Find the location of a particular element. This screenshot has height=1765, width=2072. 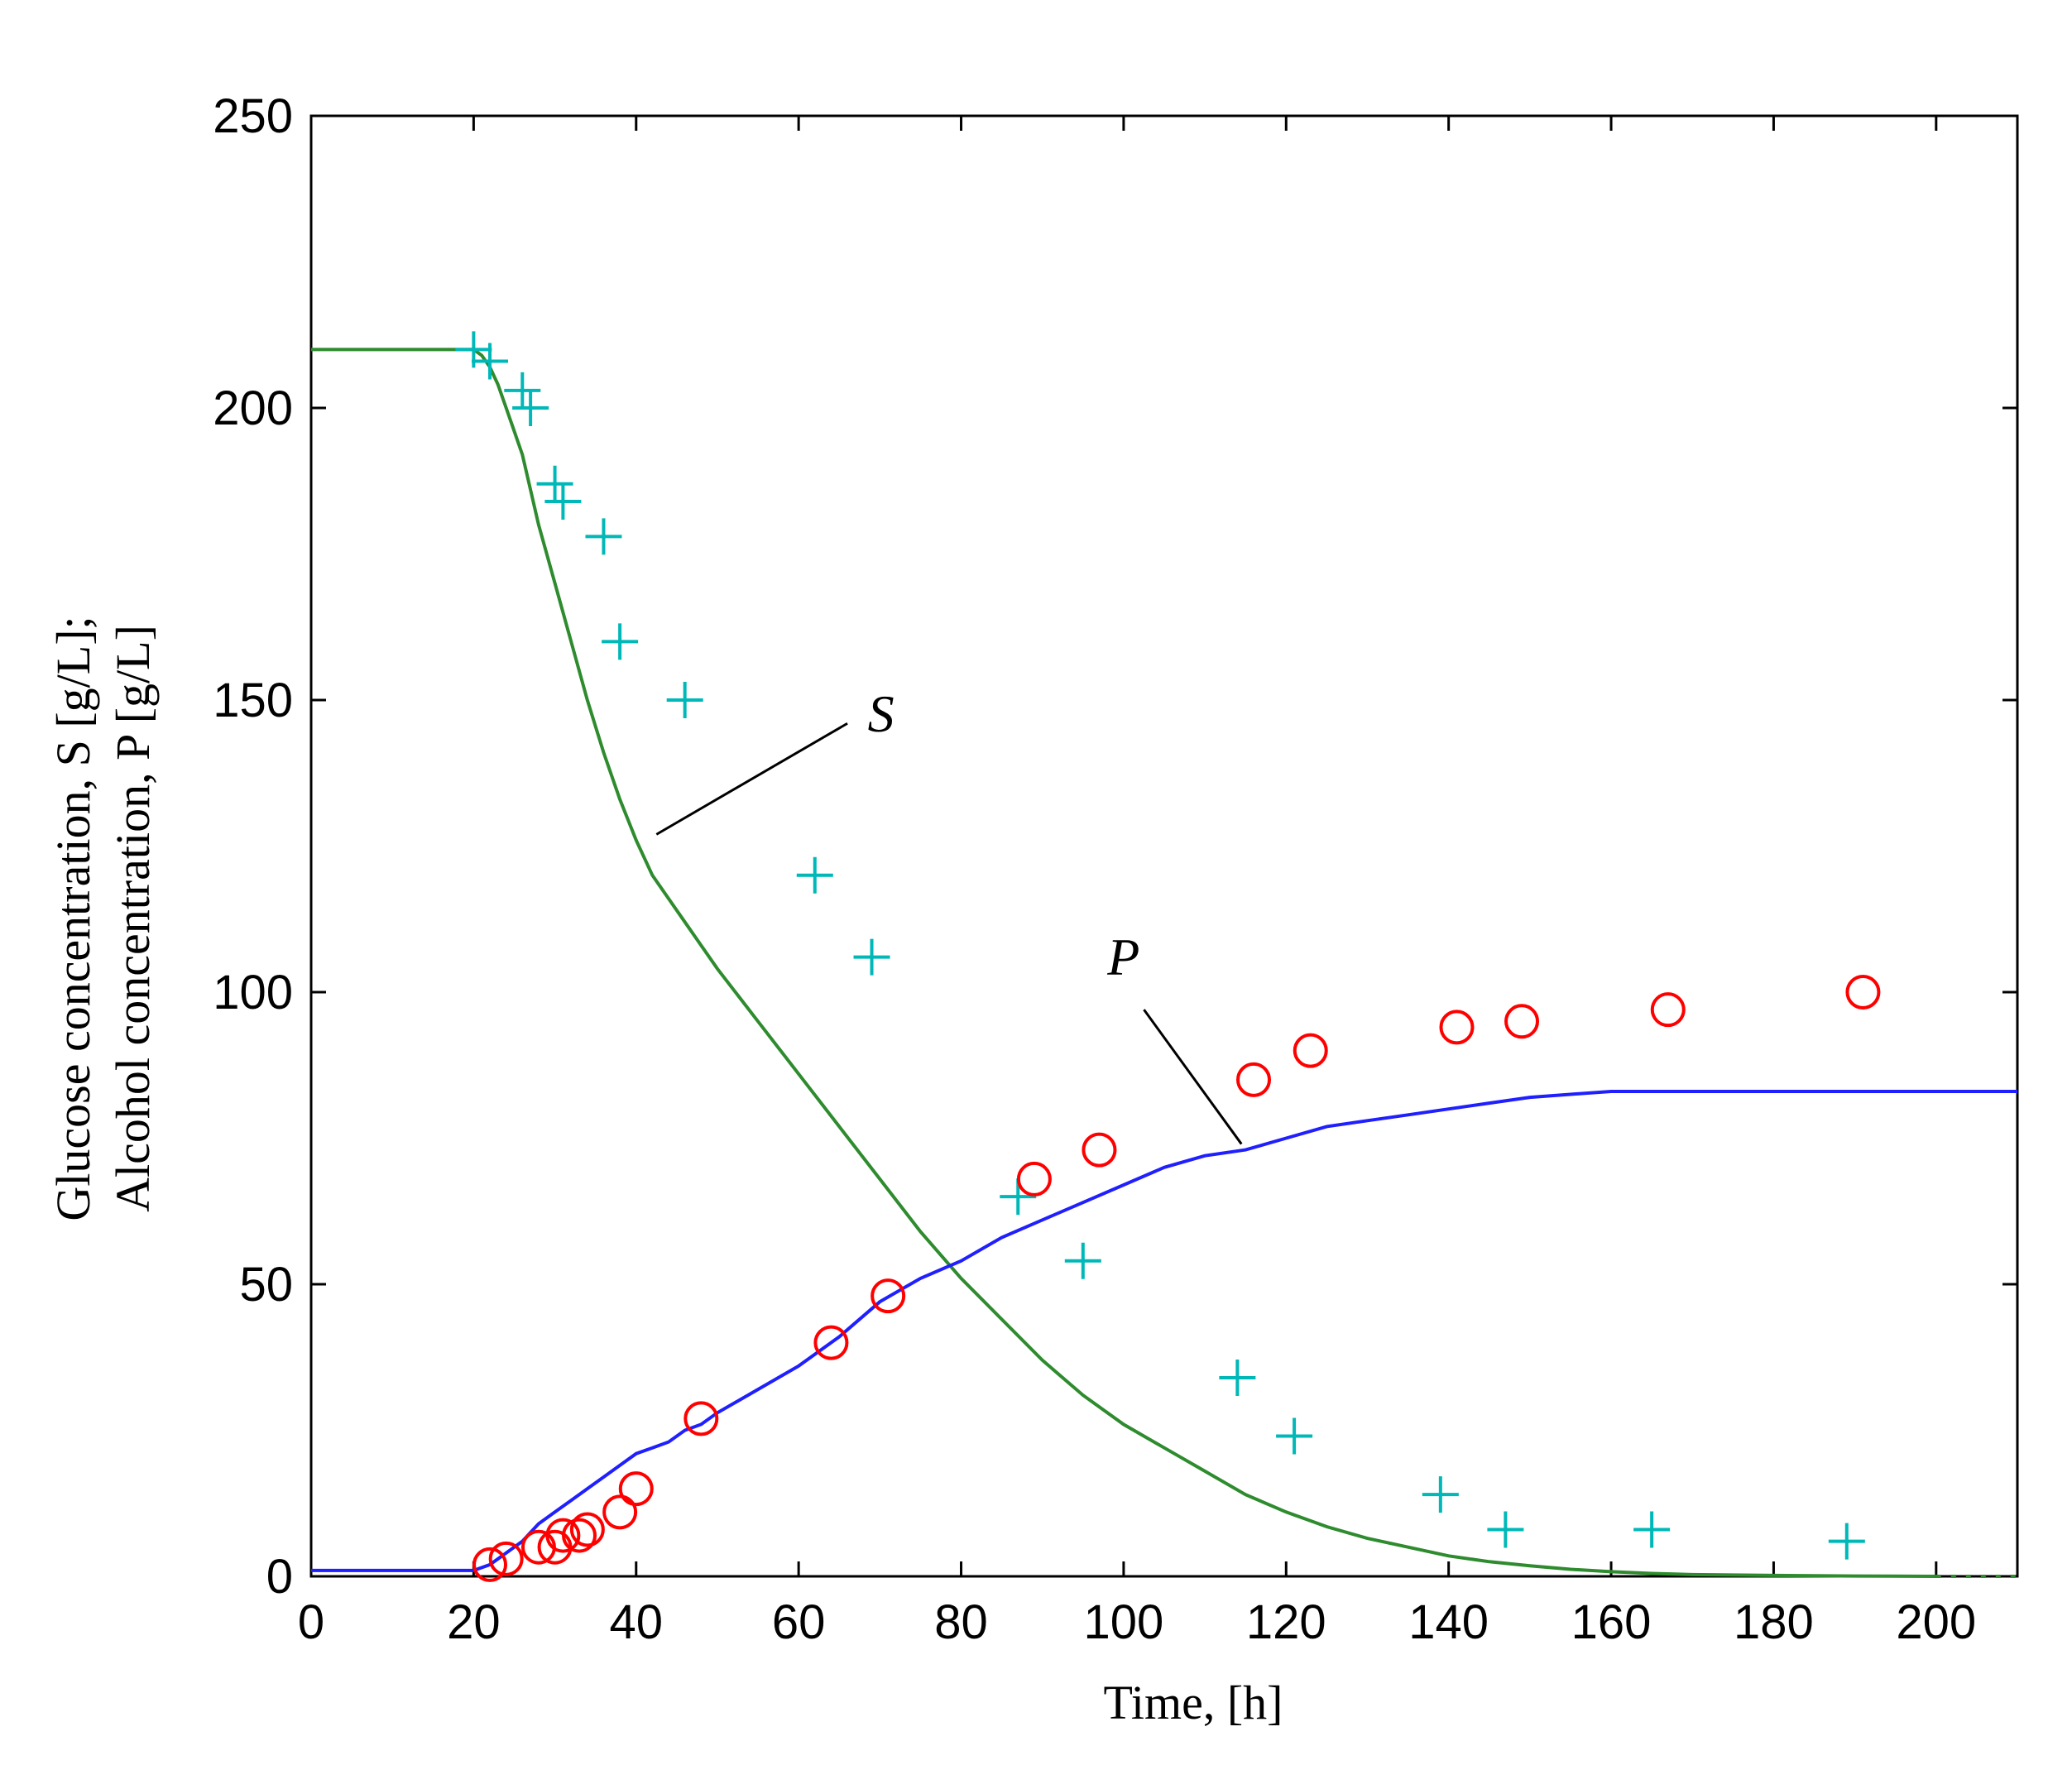

y-axis-label-line1: Glucose concentration, S [g/L]; is located at coordinates (73, 919).